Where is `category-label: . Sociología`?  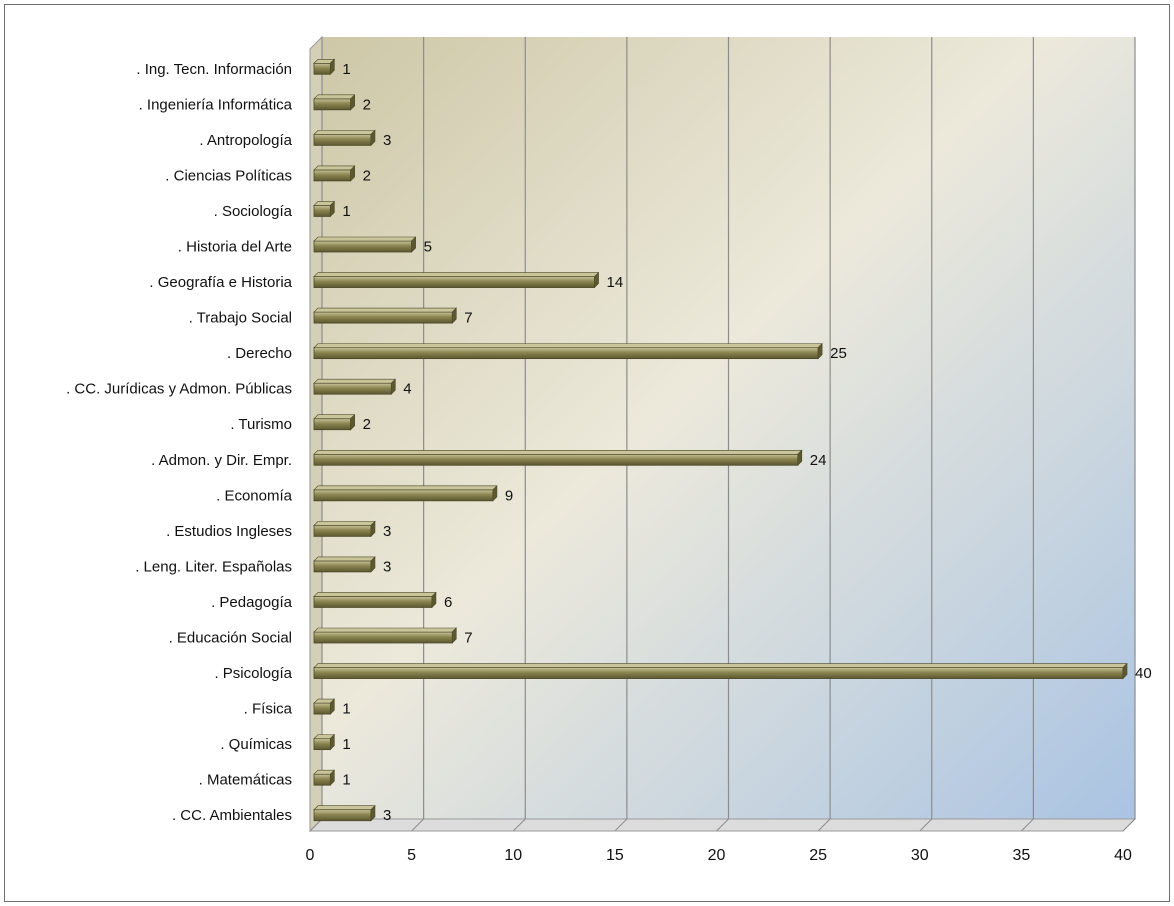 category-label: . Sociología is located at coordinates (253, 211).